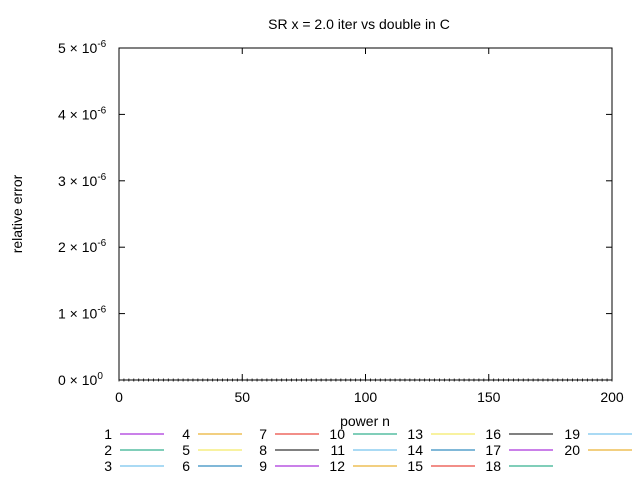 The image size is (640, 480). I want to click on y-axis-label: relative error, so click(17, 213).